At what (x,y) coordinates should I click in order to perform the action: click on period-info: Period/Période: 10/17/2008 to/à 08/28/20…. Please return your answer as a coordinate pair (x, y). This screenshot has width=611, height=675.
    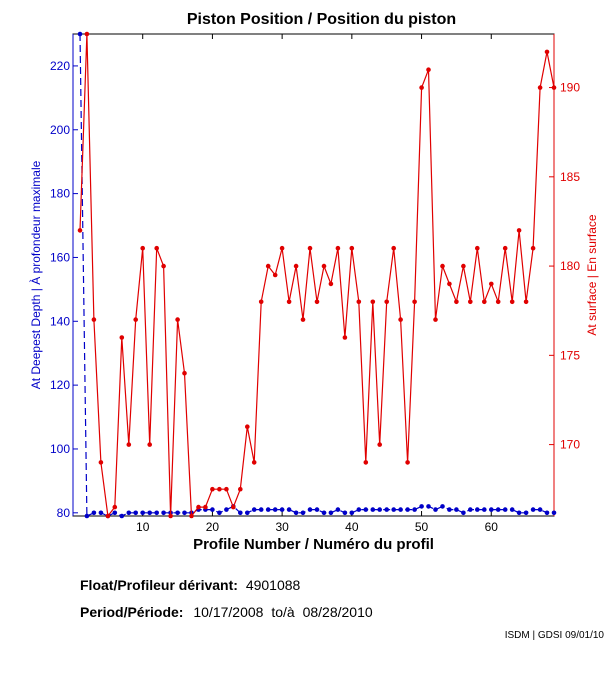
    Looking at the image, I should click on (226, 612).